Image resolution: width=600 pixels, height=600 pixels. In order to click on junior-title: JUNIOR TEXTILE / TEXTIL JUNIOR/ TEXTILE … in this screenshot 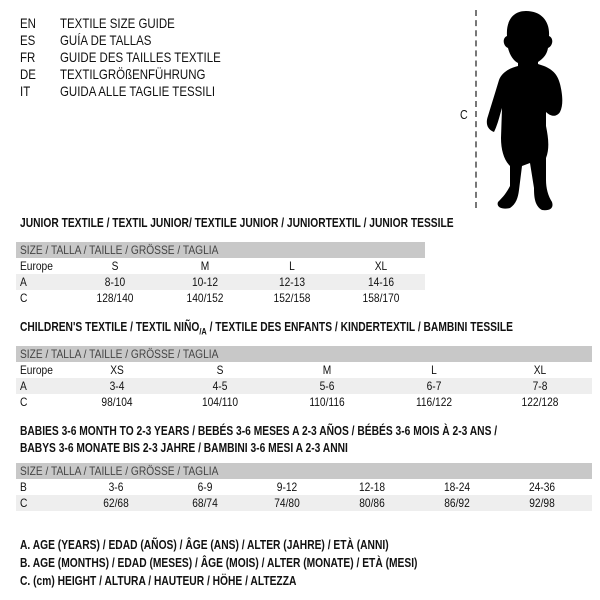, I will do `click(237, 223)`.